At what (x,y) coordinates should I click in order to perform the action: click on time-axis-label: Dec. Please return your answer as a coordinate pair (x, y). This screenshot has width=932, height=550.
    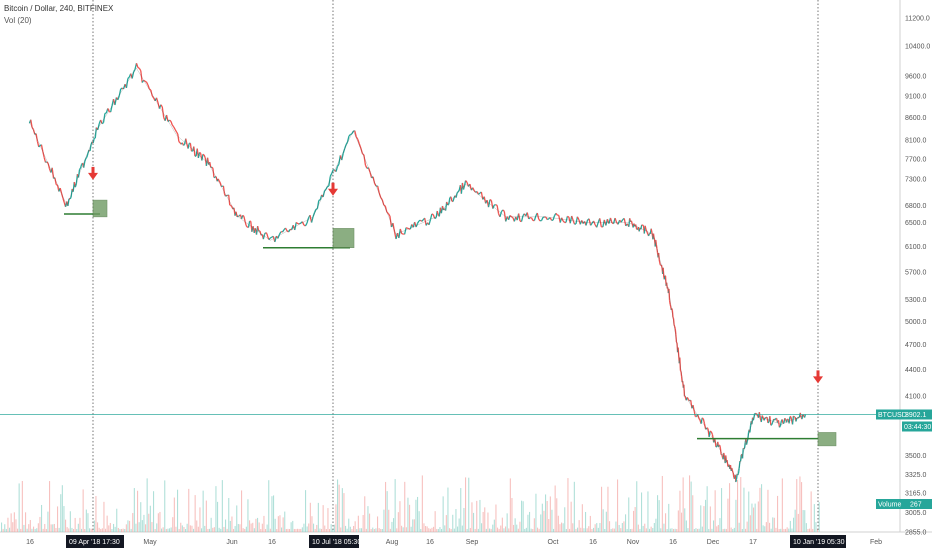
    Looking at the image, I should click on (713, 542).